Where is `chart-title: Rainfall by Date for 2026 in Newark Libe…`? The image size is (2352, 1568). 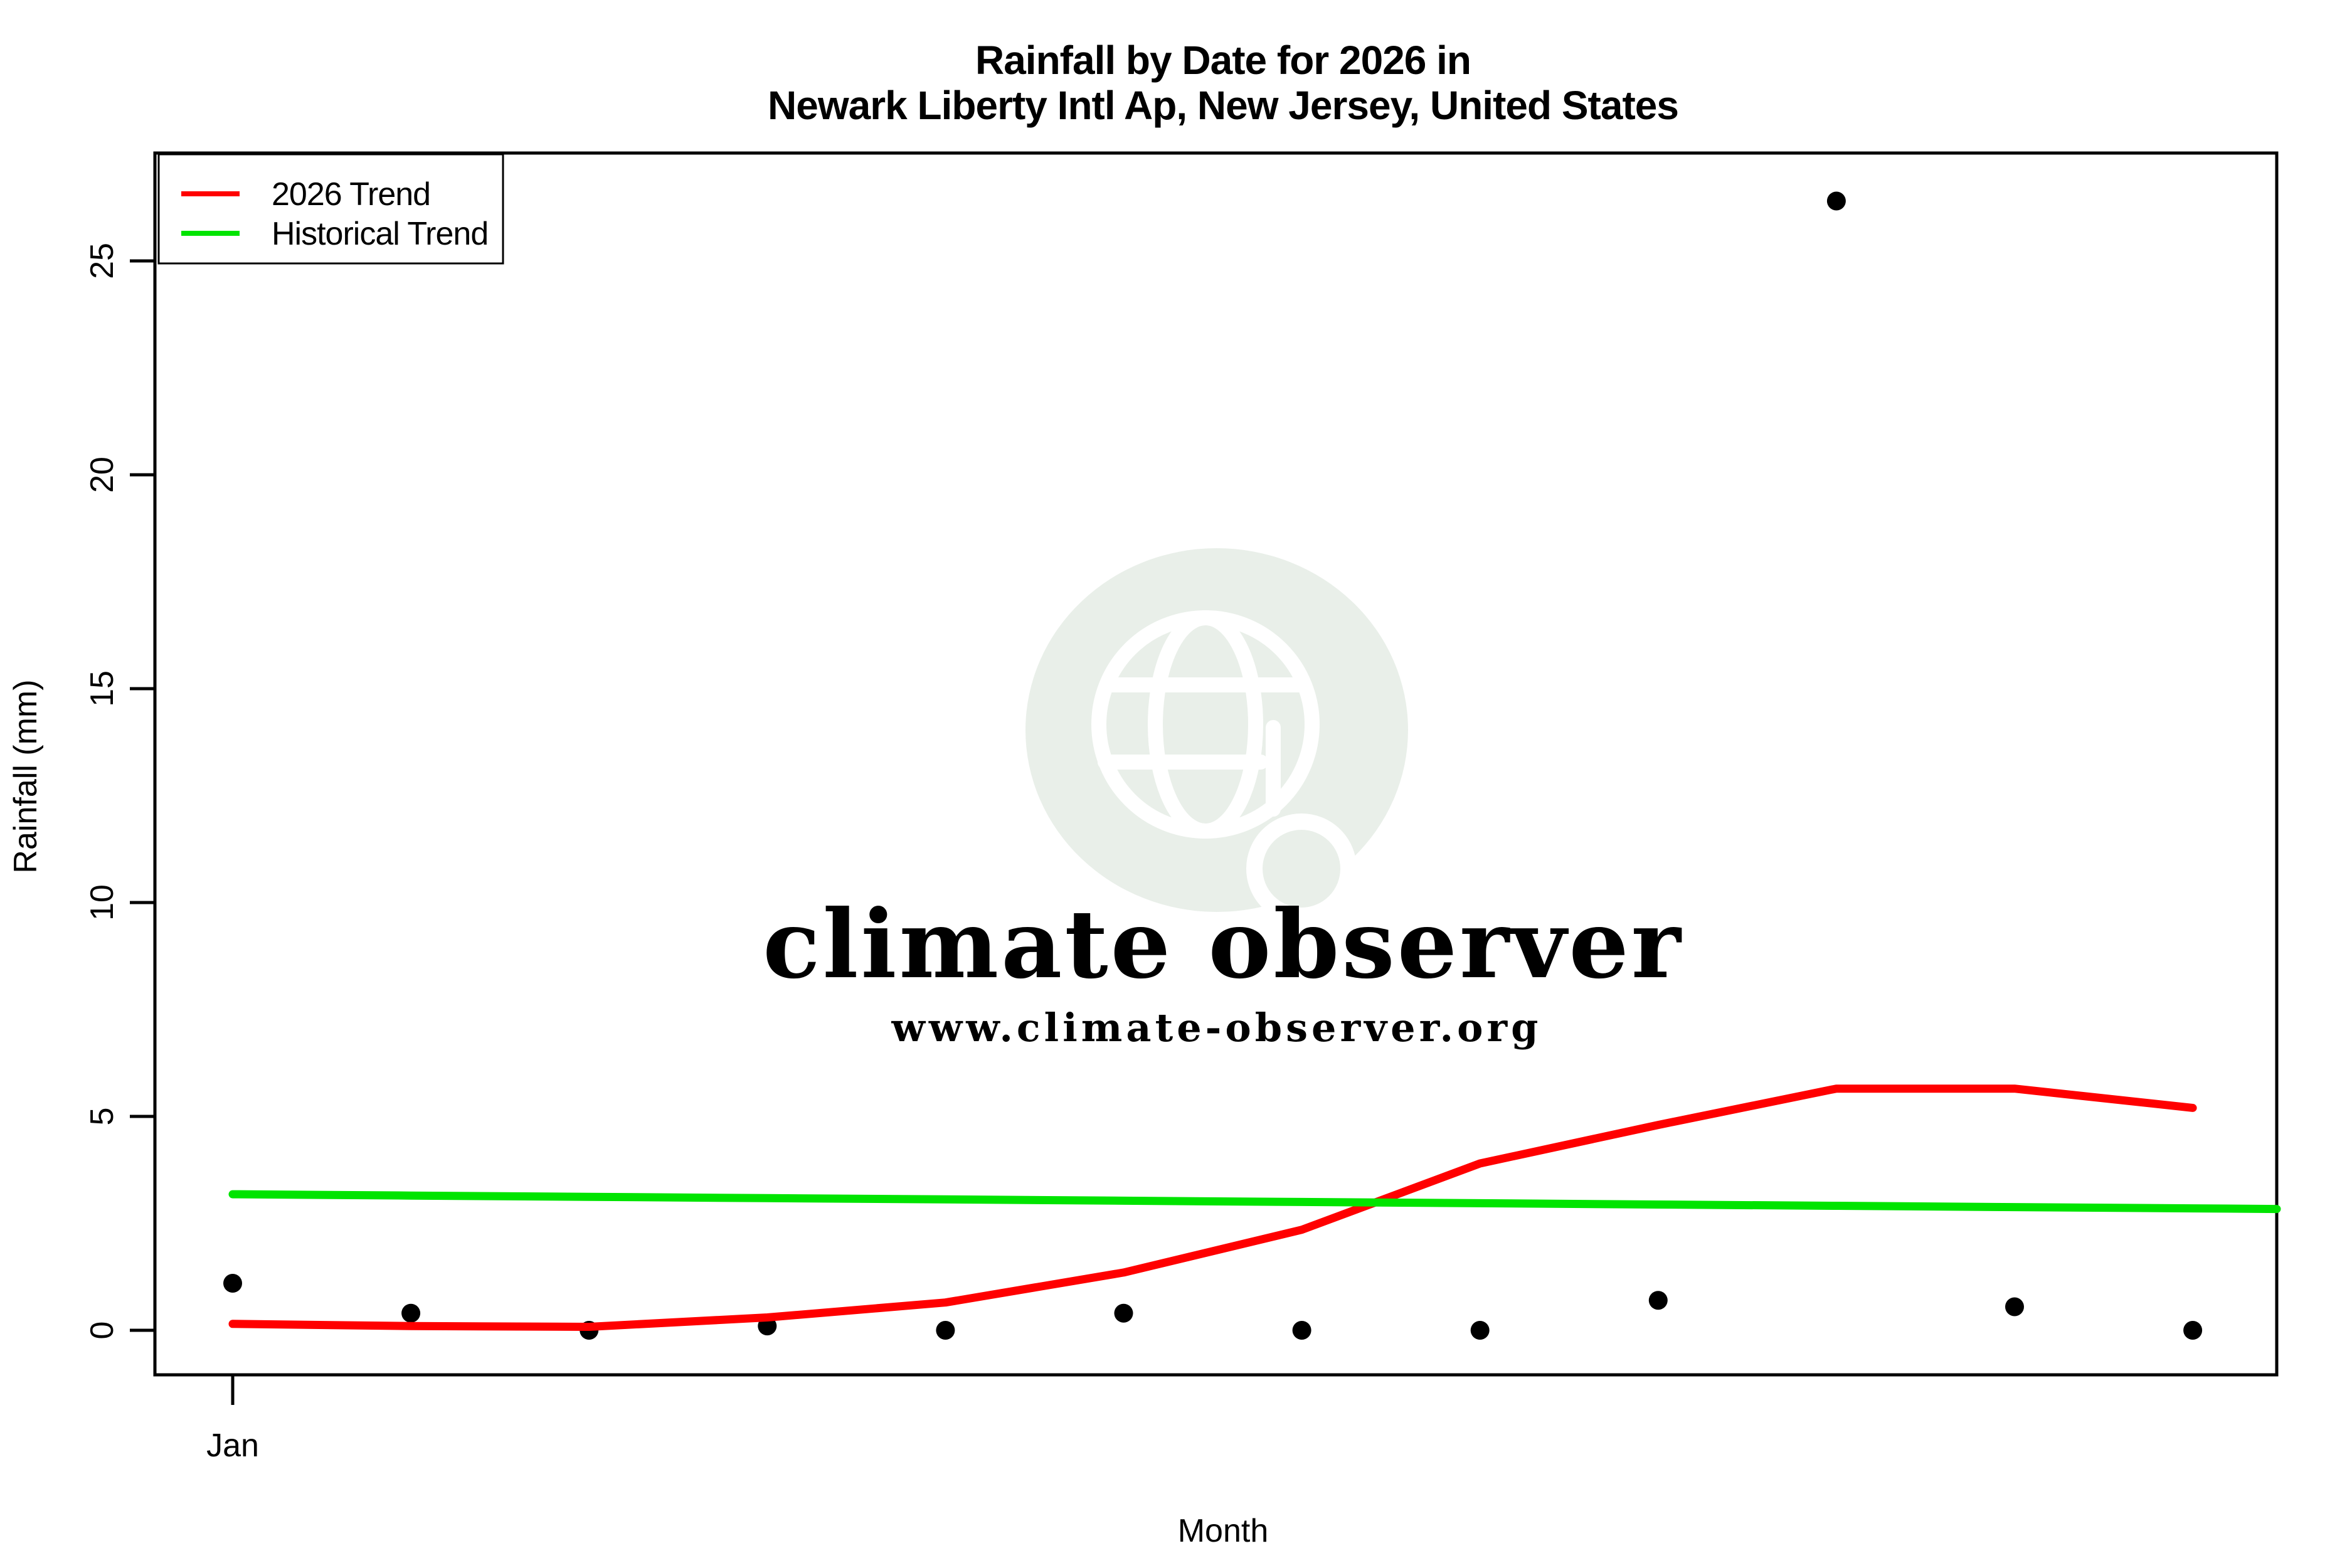 chart-title: Rainfall by Date for 2026 in Newark Libe… is located at coordinates (1223, 83).